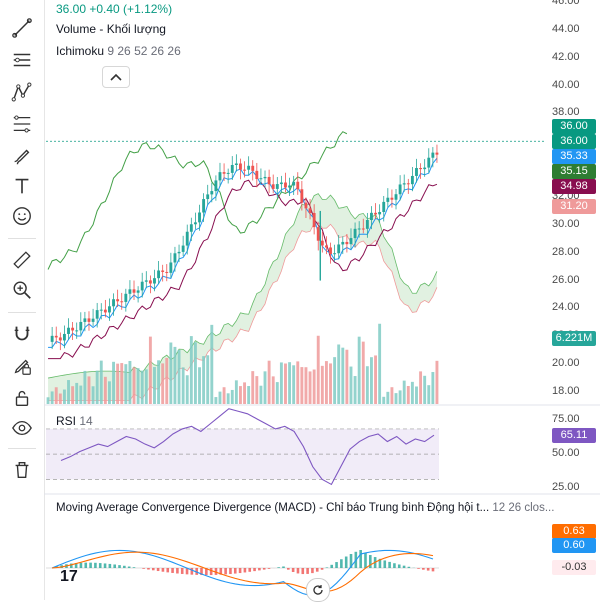  Describe the element at coordinates (22, 428) in the screenshot. I see `eye-icon` at that location.